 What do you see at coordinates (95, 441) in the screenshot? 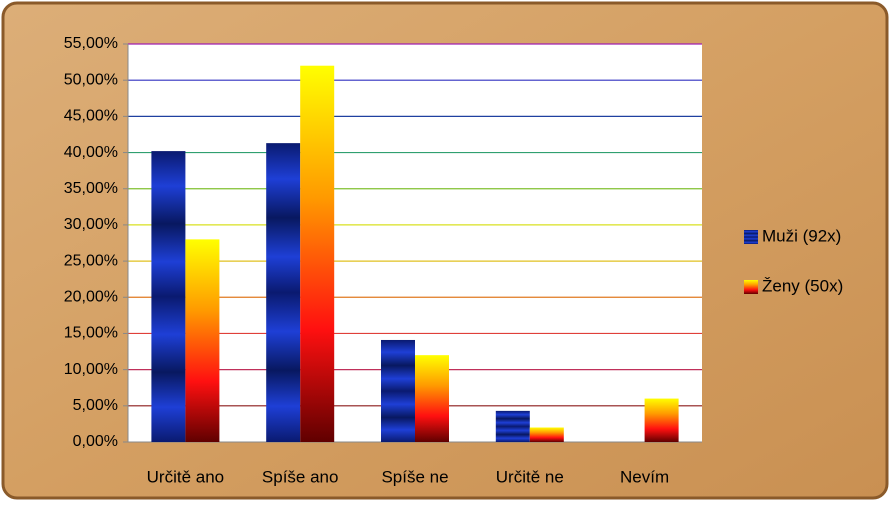
I see `y-tick-label: 0,00%` at bounding box center [95, 441].